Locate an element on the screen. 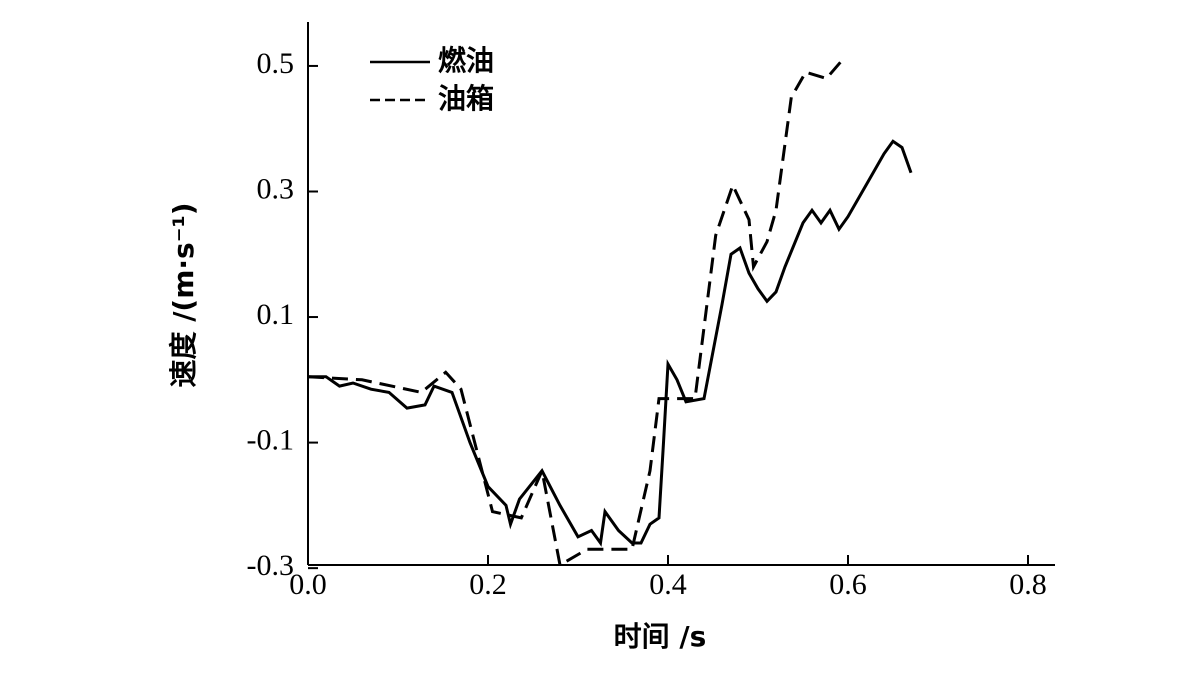  legend-label: 油箱 is located at coordinates (466, 98).